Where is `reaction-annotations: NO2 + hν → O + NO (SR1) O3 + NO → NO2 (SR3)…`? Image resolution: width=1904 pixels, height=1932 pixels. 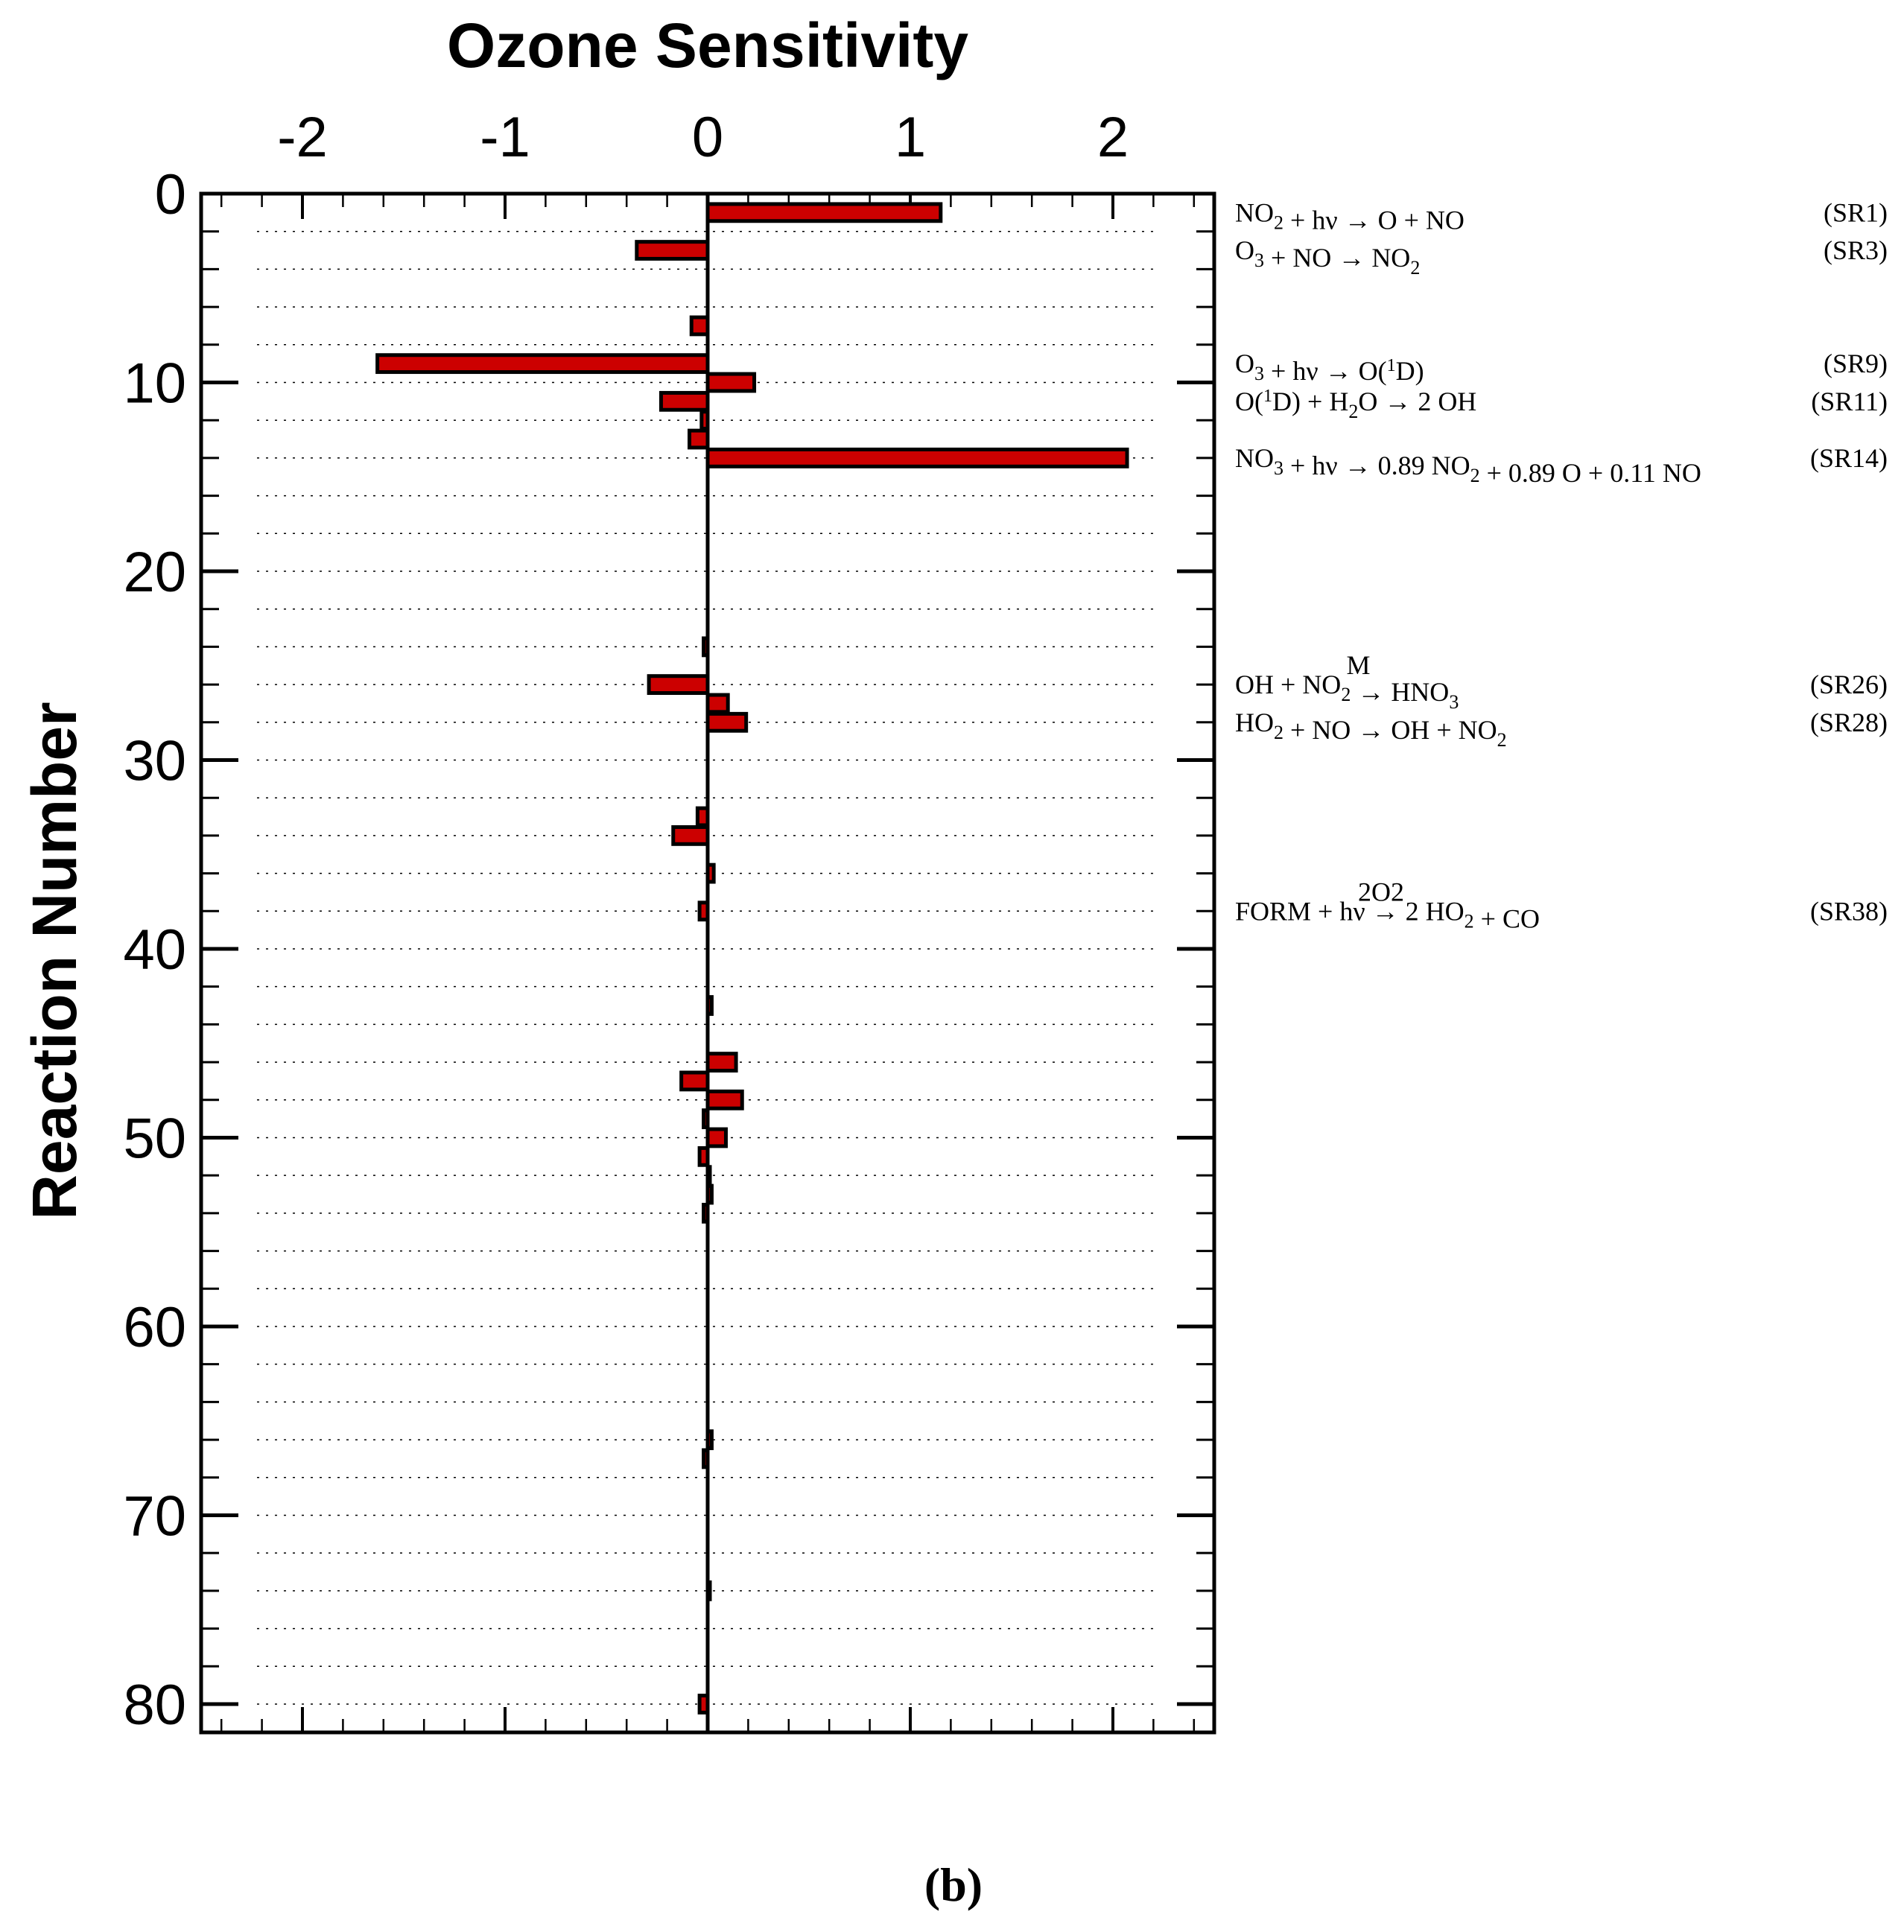
reaction-annotations: NO2 + hν → O + NO (SR1) O3 + NO → NO2 (SR3)… is located at coordinates (1561, 565).